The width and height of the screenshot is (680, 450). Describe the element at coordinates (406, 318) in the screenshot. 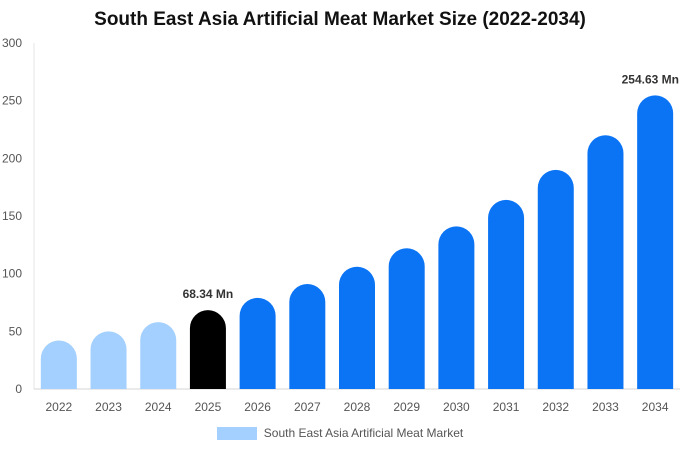

I see `bar-2029` at that location.